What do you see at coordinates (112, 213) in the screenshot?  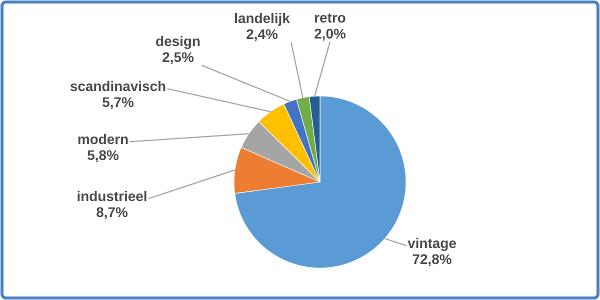 I see `data-label: 8,7%` at bounding box center [112, 213].